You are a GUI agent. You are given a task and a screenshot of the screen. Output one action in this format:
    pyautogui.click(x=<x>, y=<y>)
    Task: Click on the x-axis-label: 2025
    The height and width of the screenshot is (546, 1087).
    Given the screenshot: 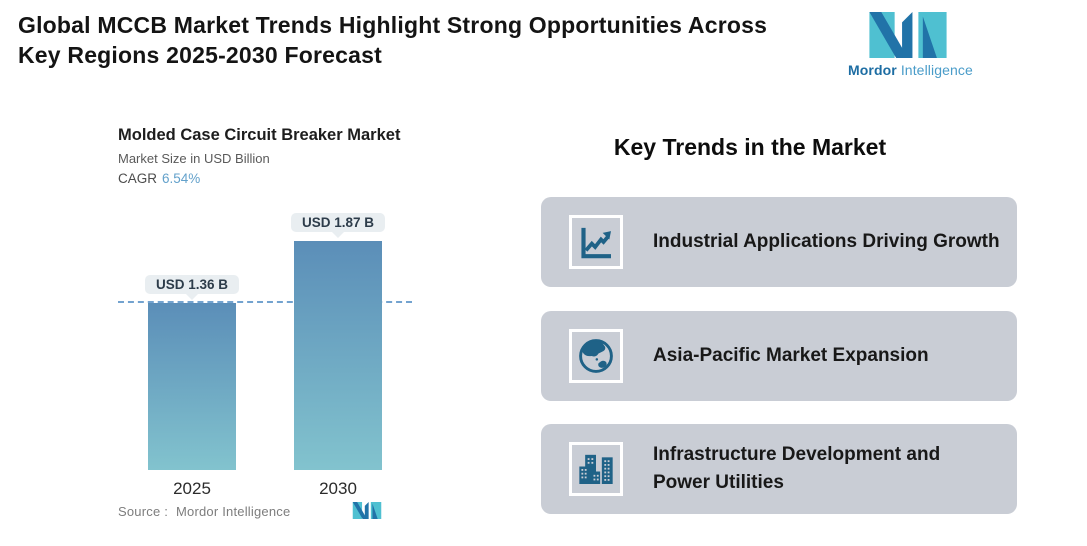 What is the action you would take?
    pyautogui.click(x=192, y=488)
    